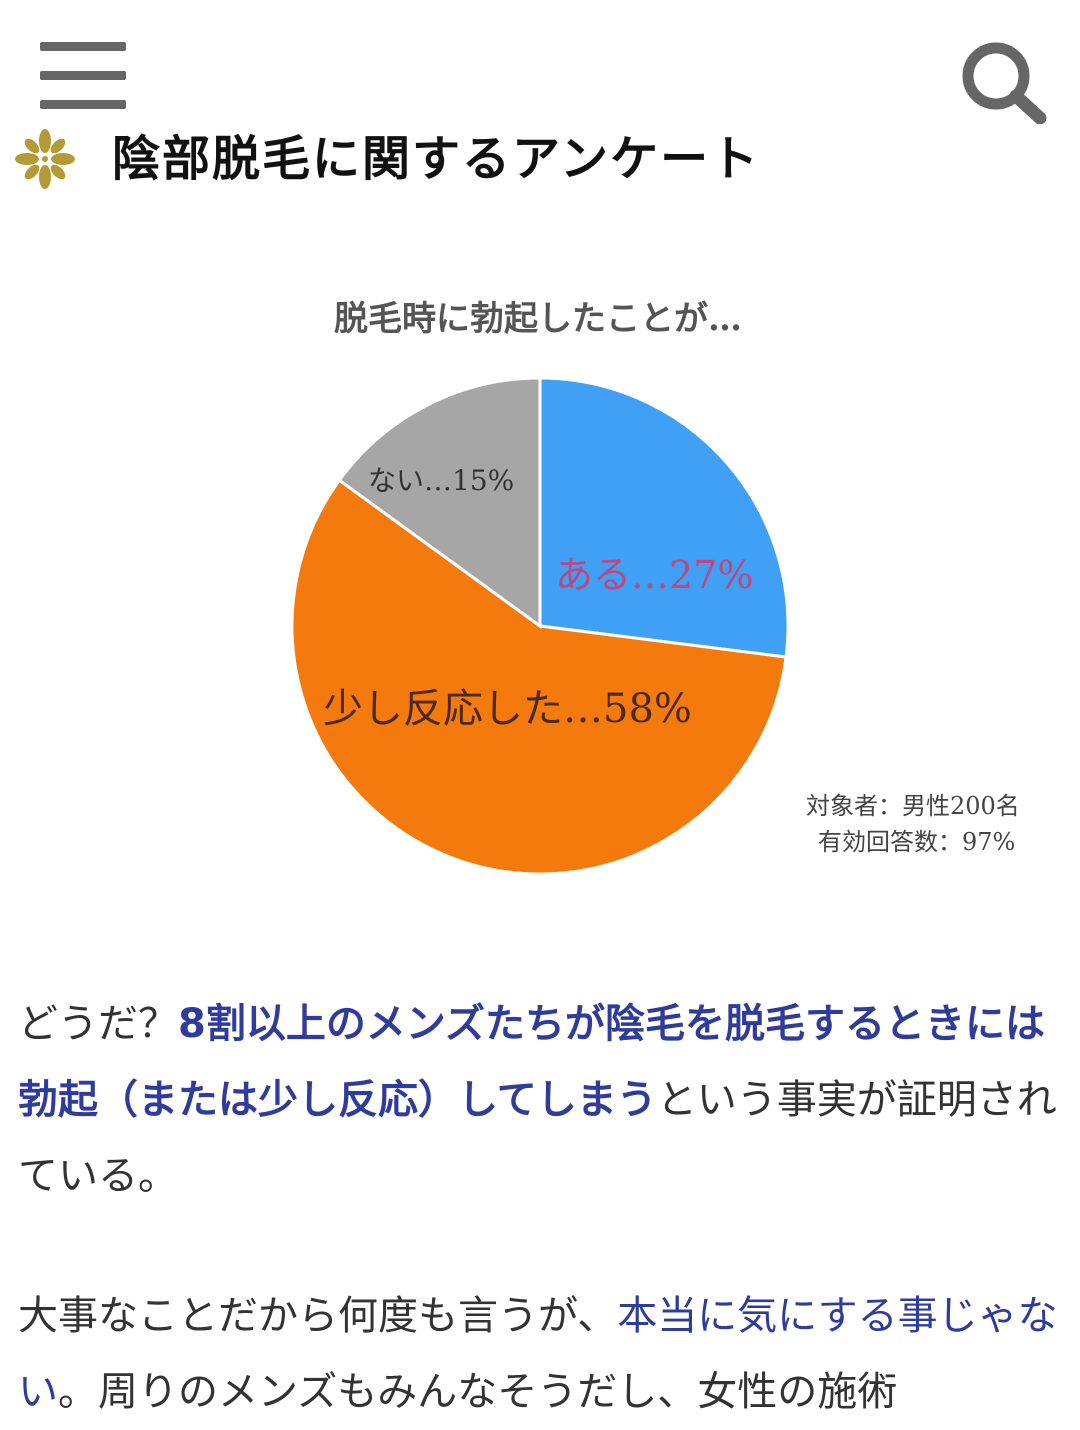  Describe the element at coordinates (507, 709) in the screenshot. I see `slice-label-sukoshi: 少し反応した…58%` at that location.